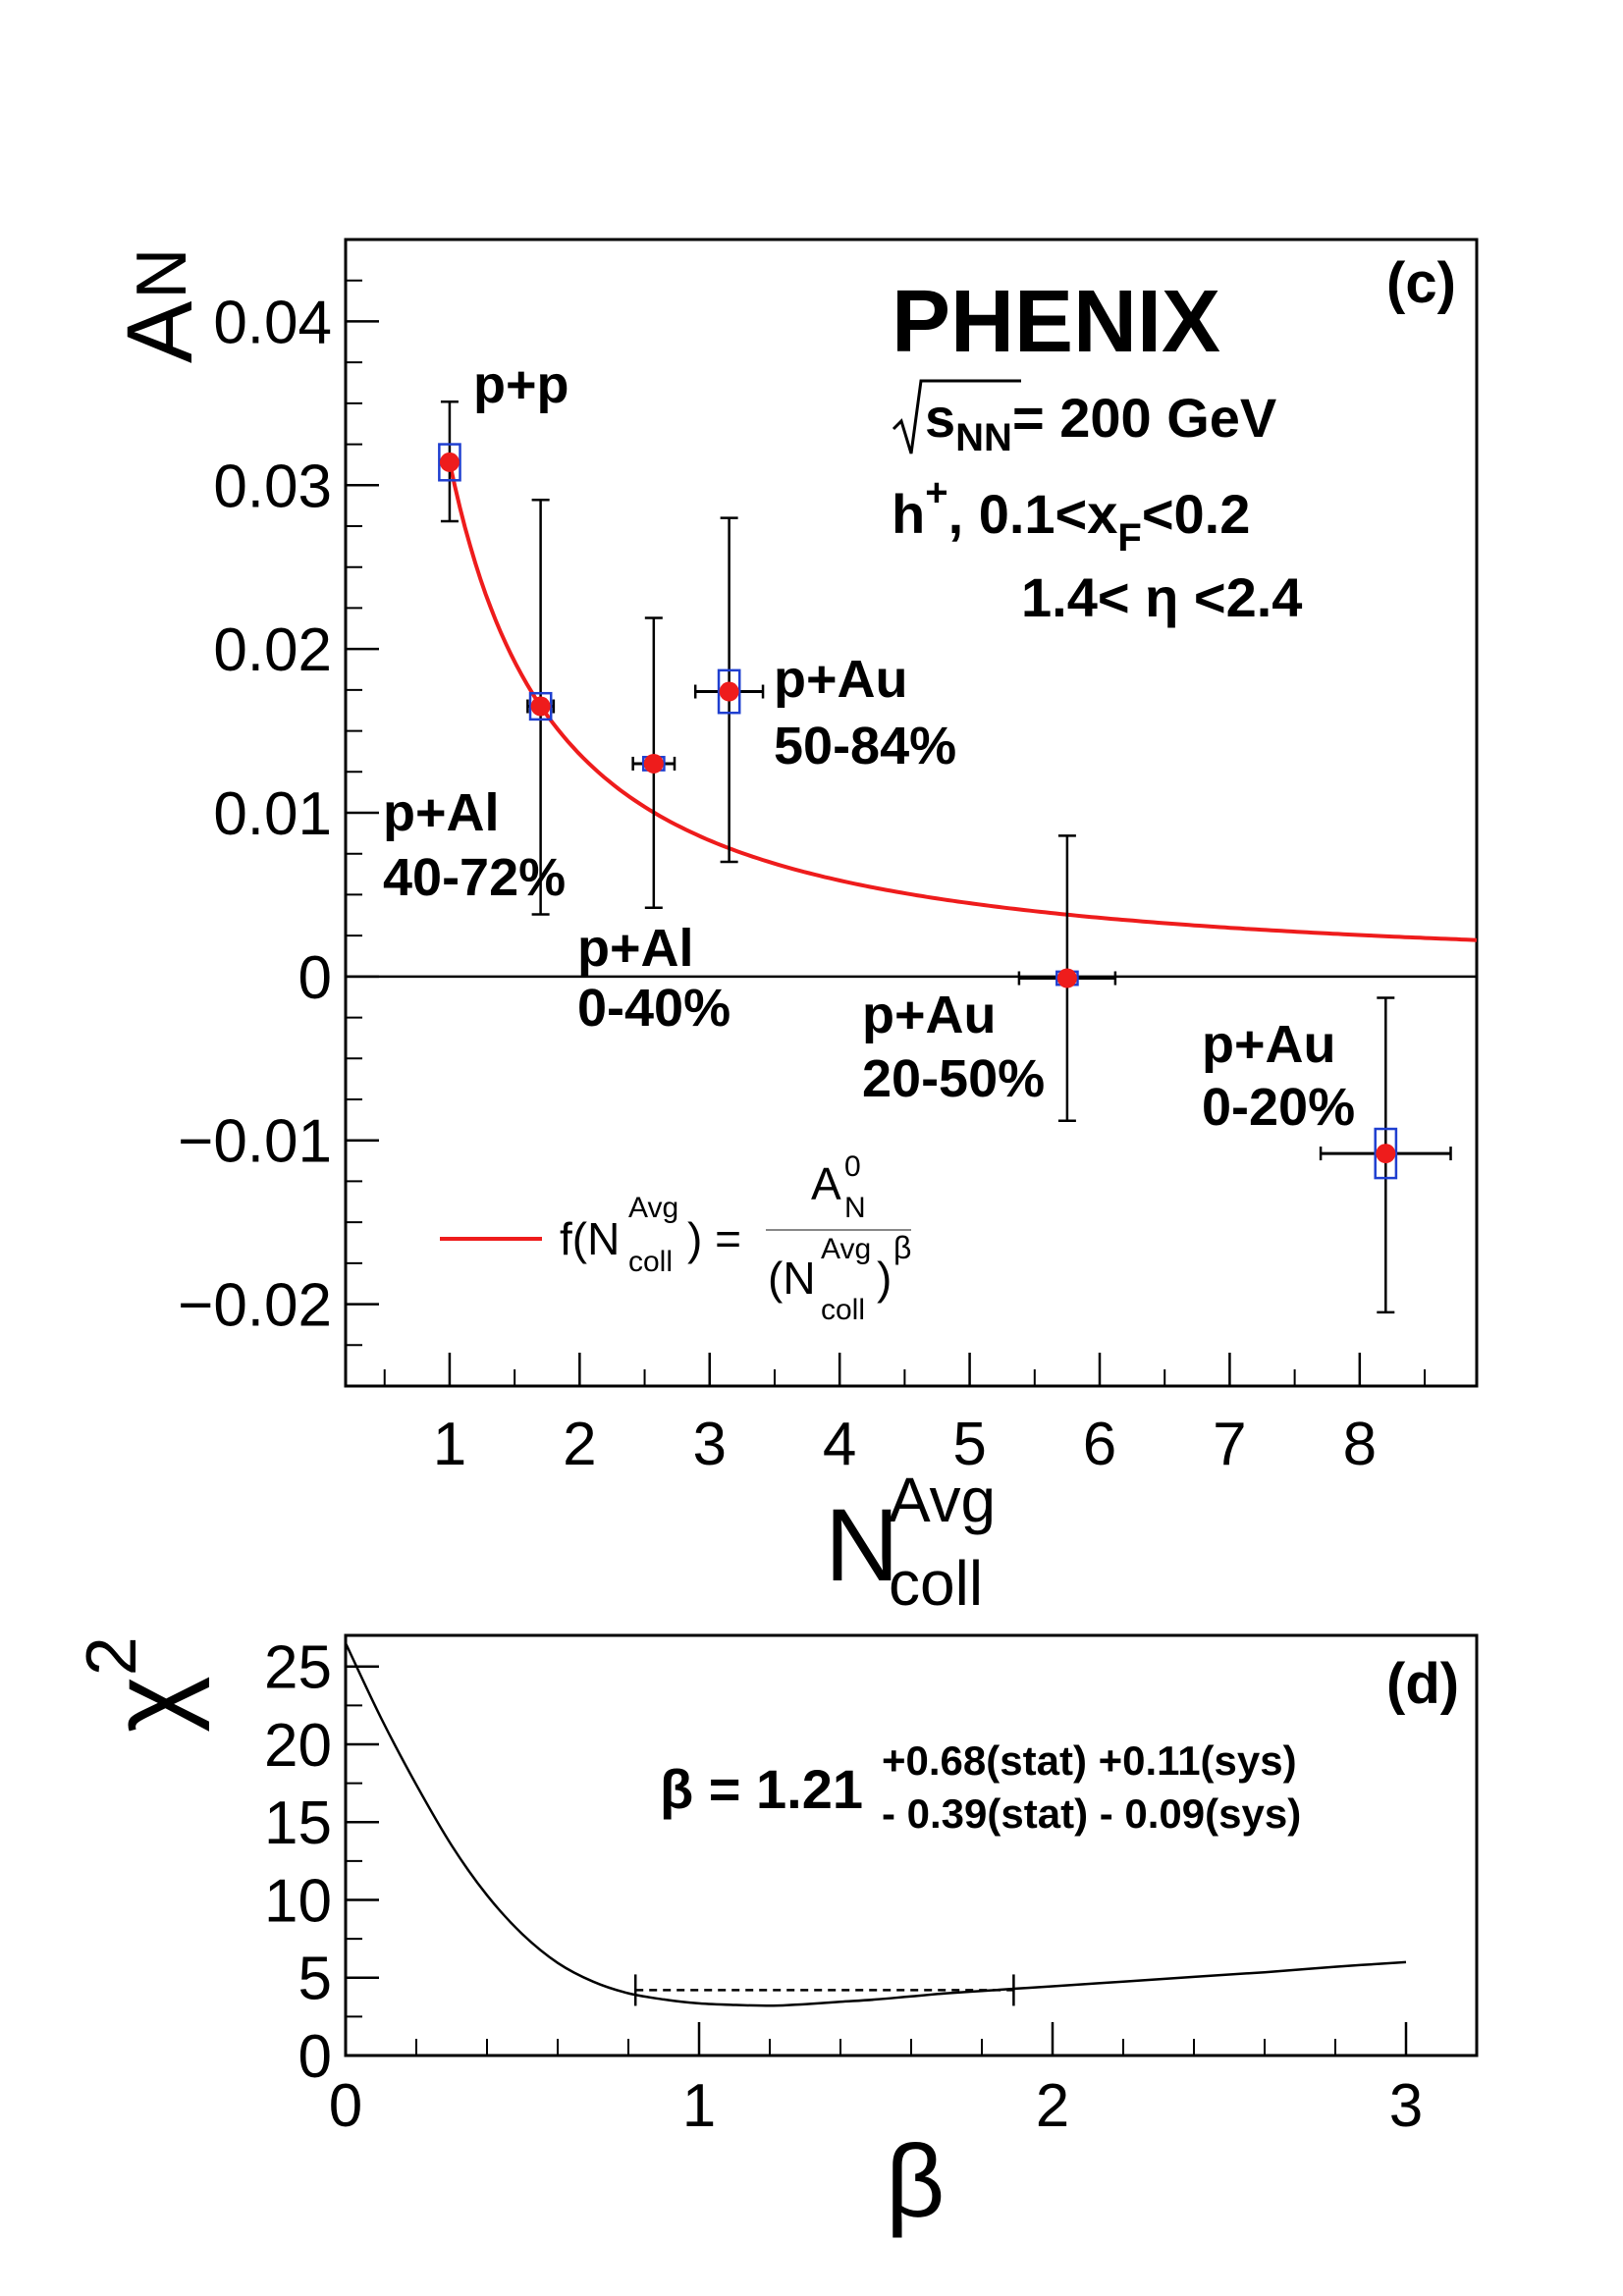 This screenshot has width=1623, height=2296. What do you see at coordinates (653, 1008) in the screenshot?
I see `label-pal-central-cent: 0-40%` at bounding box center [653, 1008].